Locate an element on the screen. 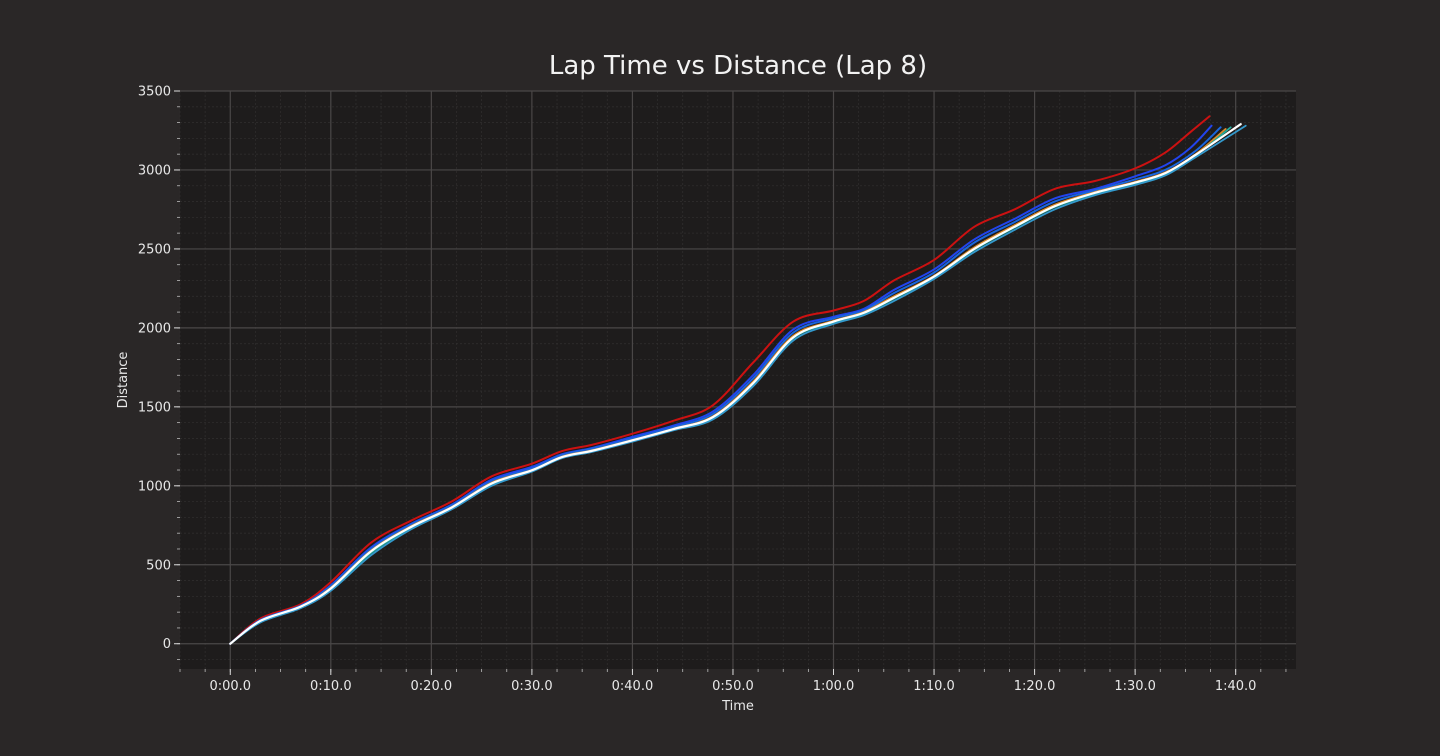 Image resolution: width=1440 pixels, height=756 pixels. chart-title: Lap Time vs Distance (Lap 8) is located at coordinates (738, 66).